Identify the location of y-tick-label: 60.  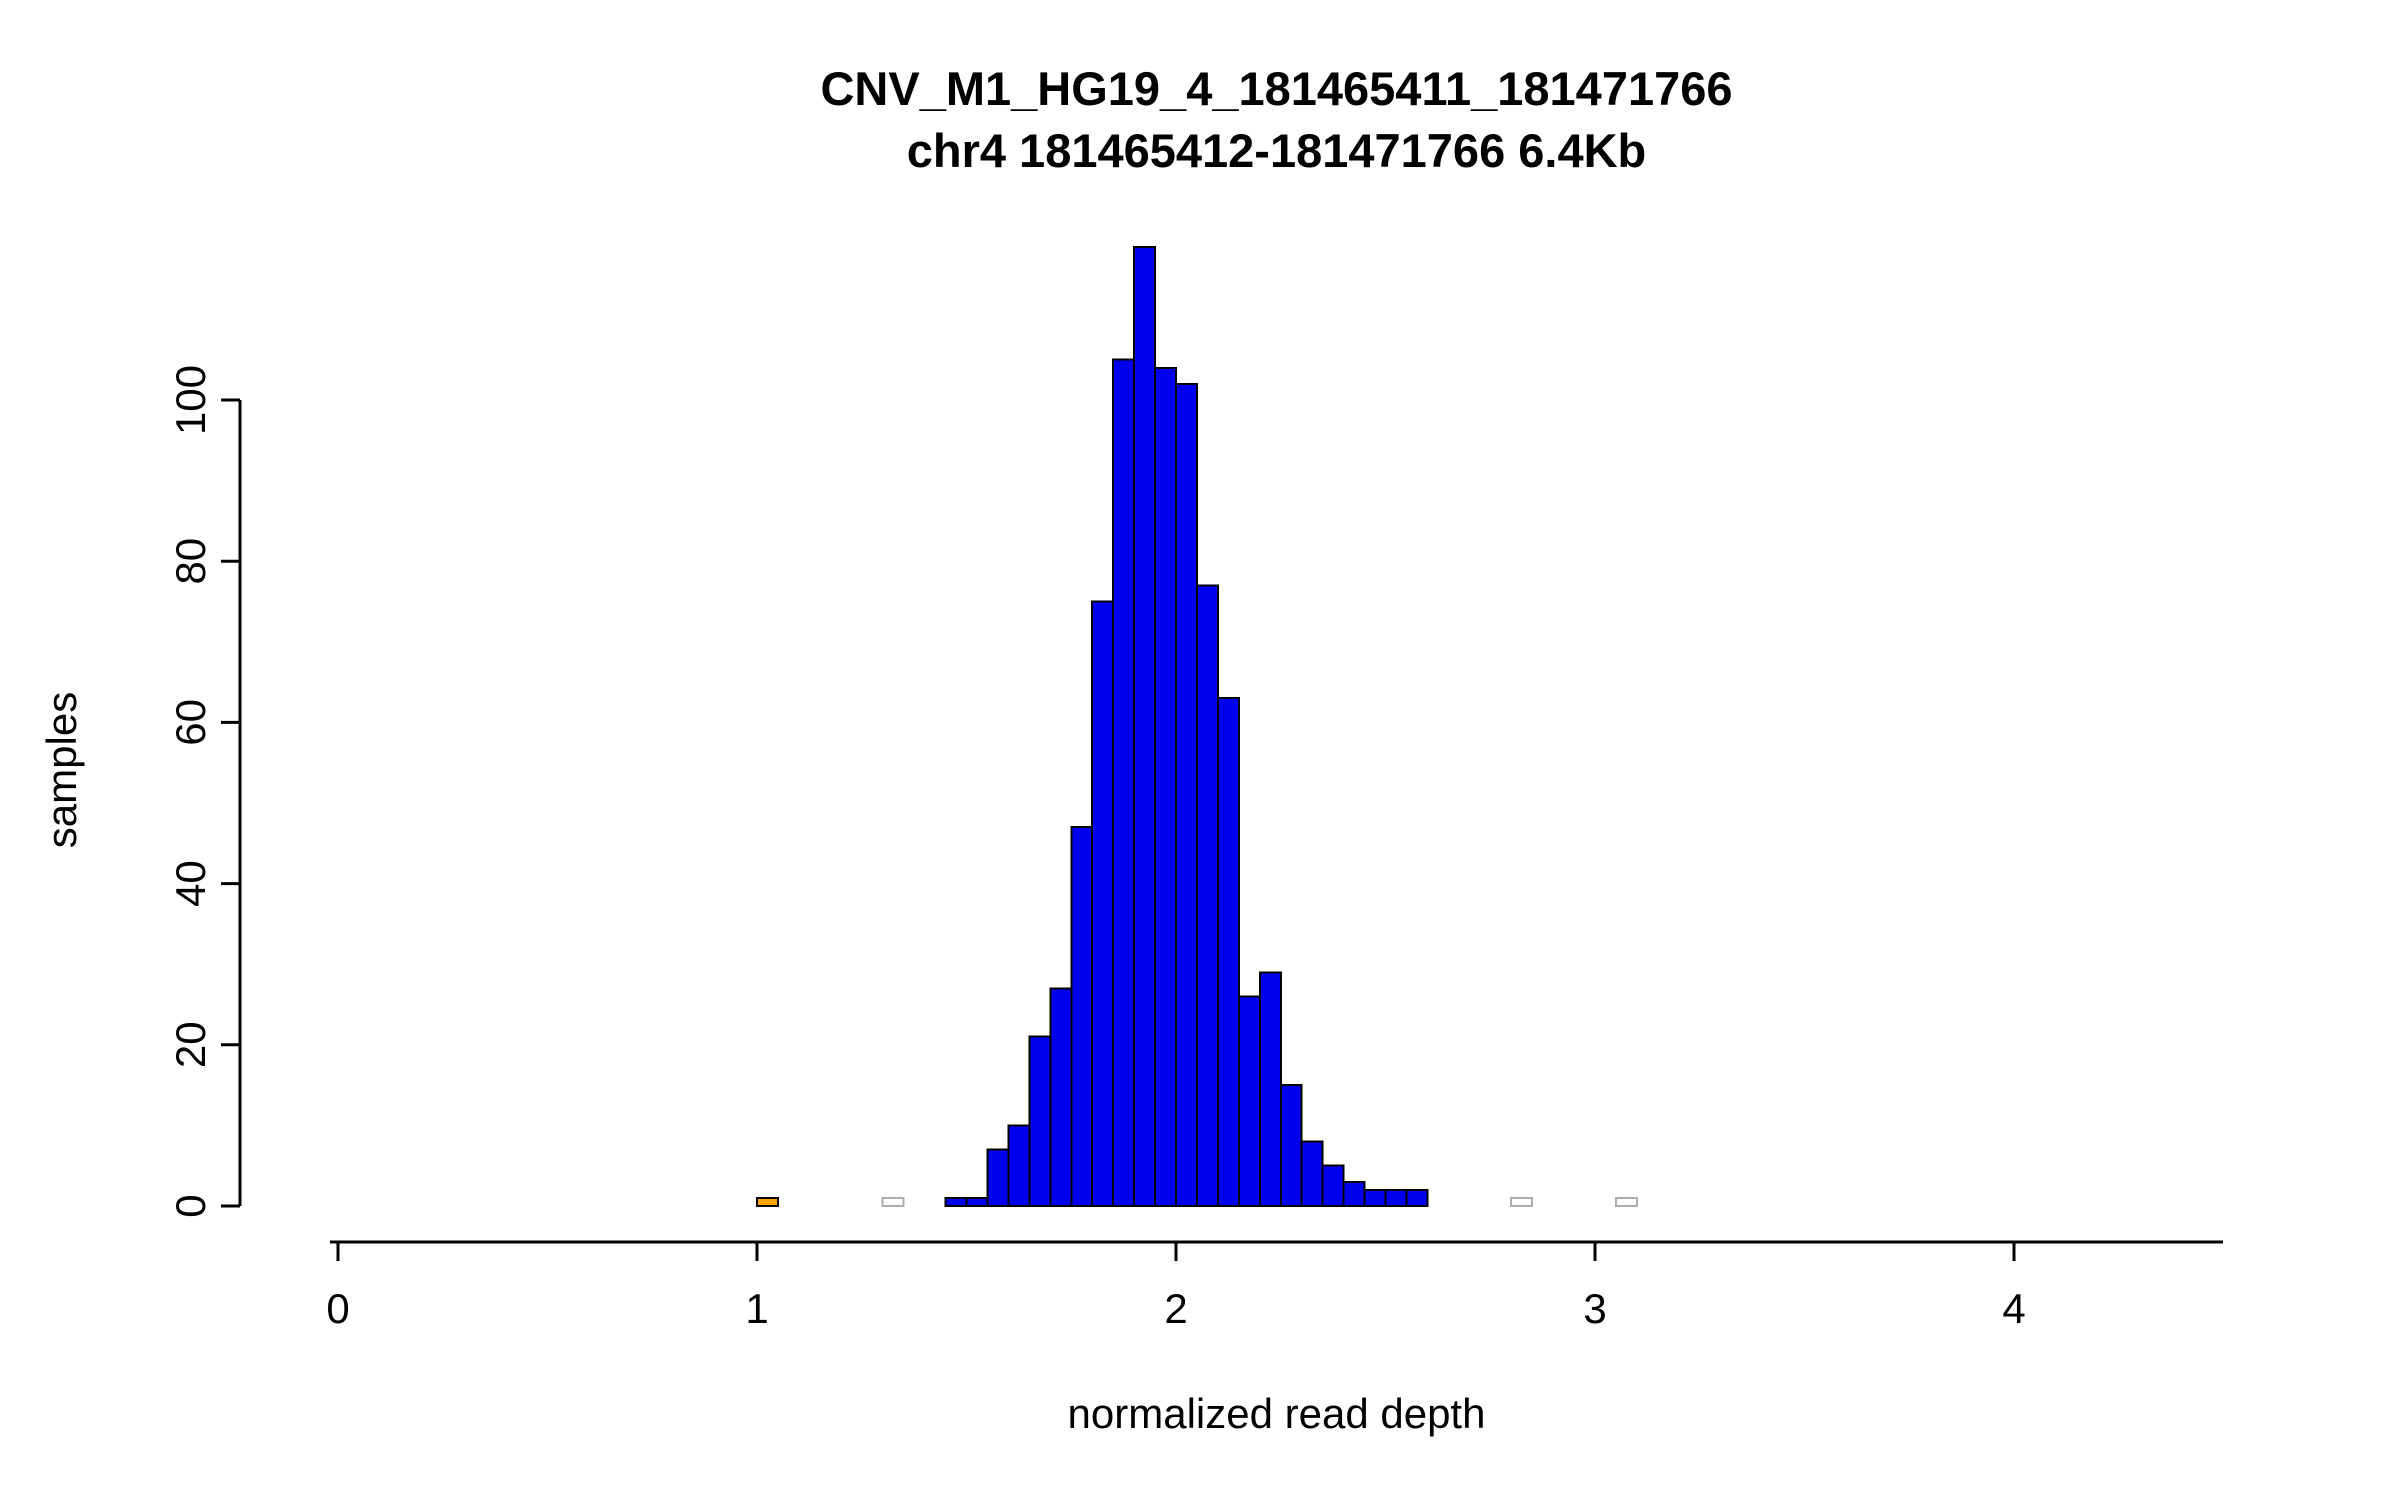
(190, 722).